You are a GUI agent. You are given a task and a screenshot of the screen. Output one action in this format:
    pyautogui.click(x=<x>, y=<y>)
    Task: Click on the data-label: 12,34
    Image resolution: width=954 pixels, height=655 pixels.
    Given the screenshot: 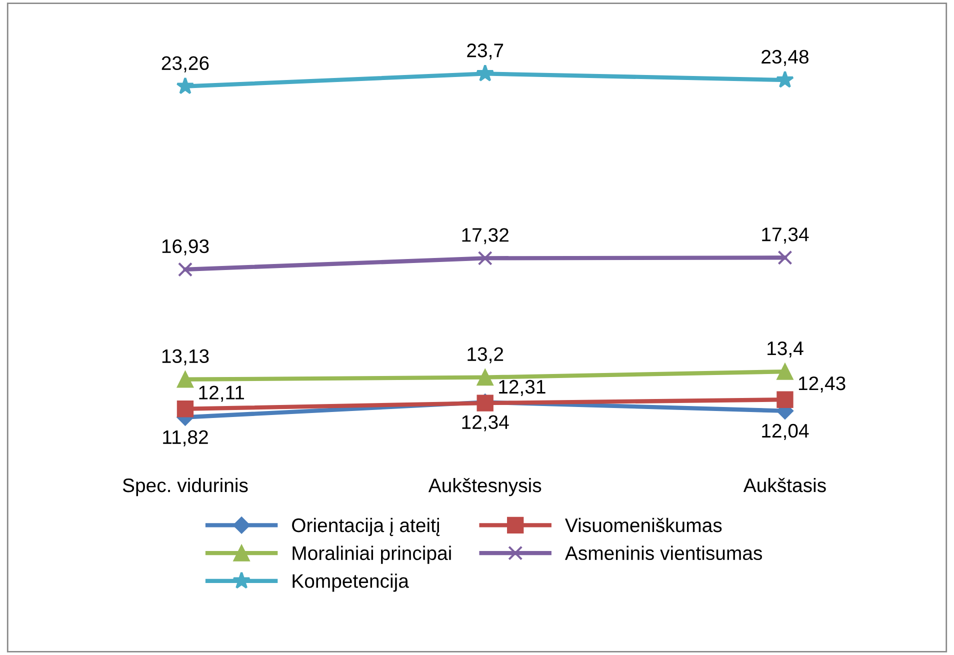 What is the action you would take?
    pyautogui.click(x=485, y=423)
    